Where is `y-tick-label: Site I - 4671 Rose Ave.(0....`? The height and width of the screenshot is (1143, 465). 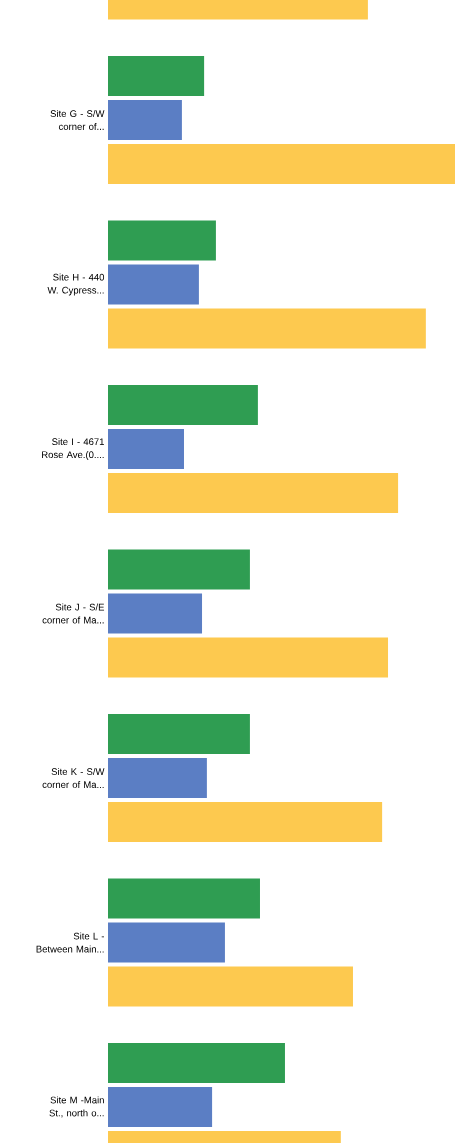 y-tick-label: Site I - 4671 Rose Ave.(0.... is located at coordinates (73, 449).